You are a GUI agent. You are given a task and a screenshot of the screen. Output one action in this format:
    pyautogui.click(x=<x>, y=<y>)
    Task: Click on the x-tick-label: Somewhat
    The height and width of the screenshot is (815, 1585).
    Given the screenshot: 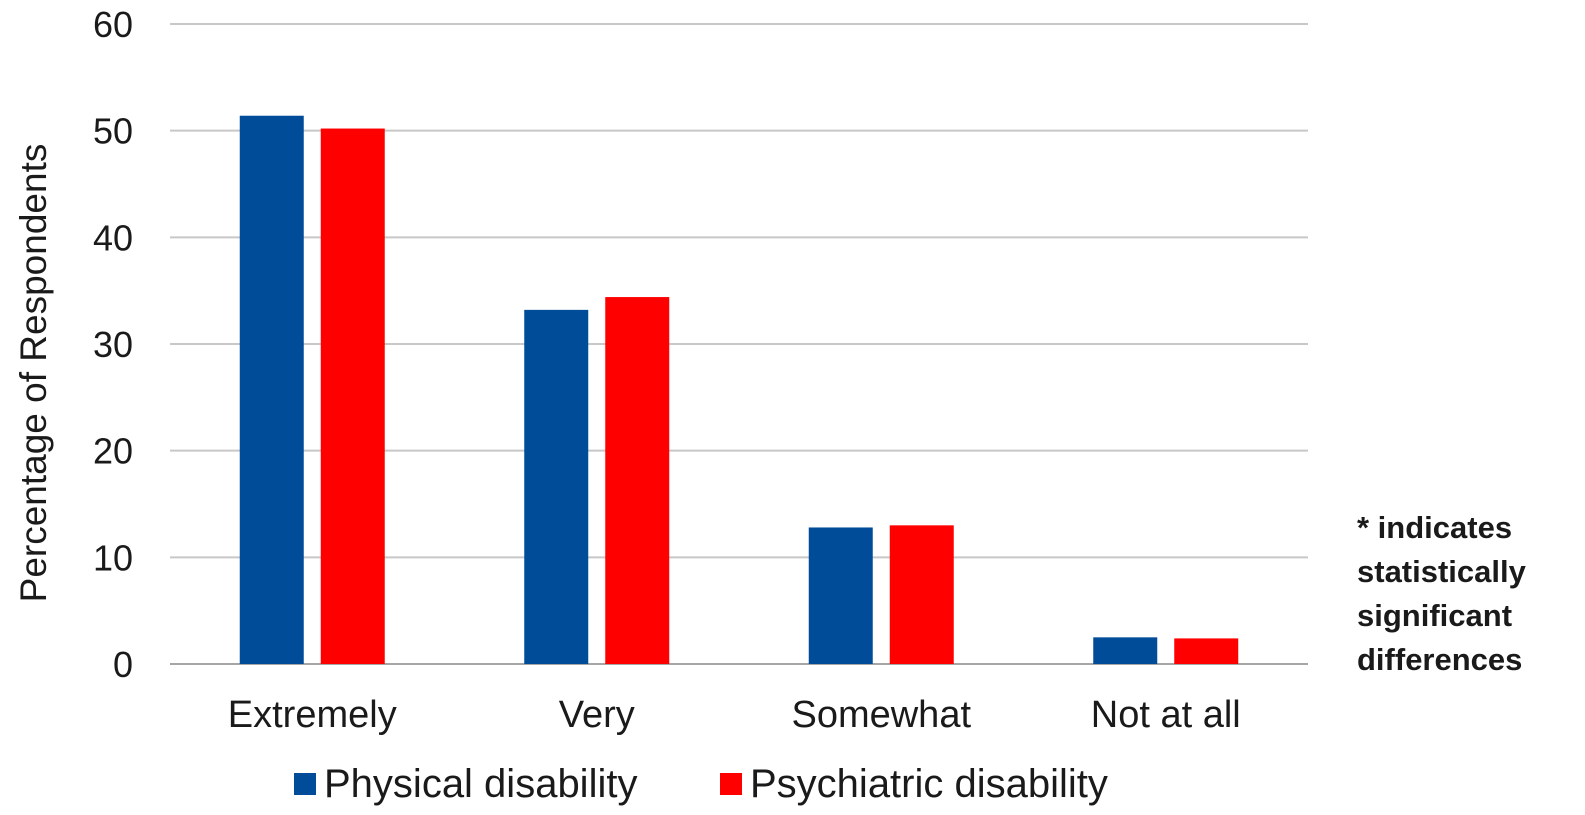 What is the action you would take?
    pyautogui.click(x=881, y=715)
    